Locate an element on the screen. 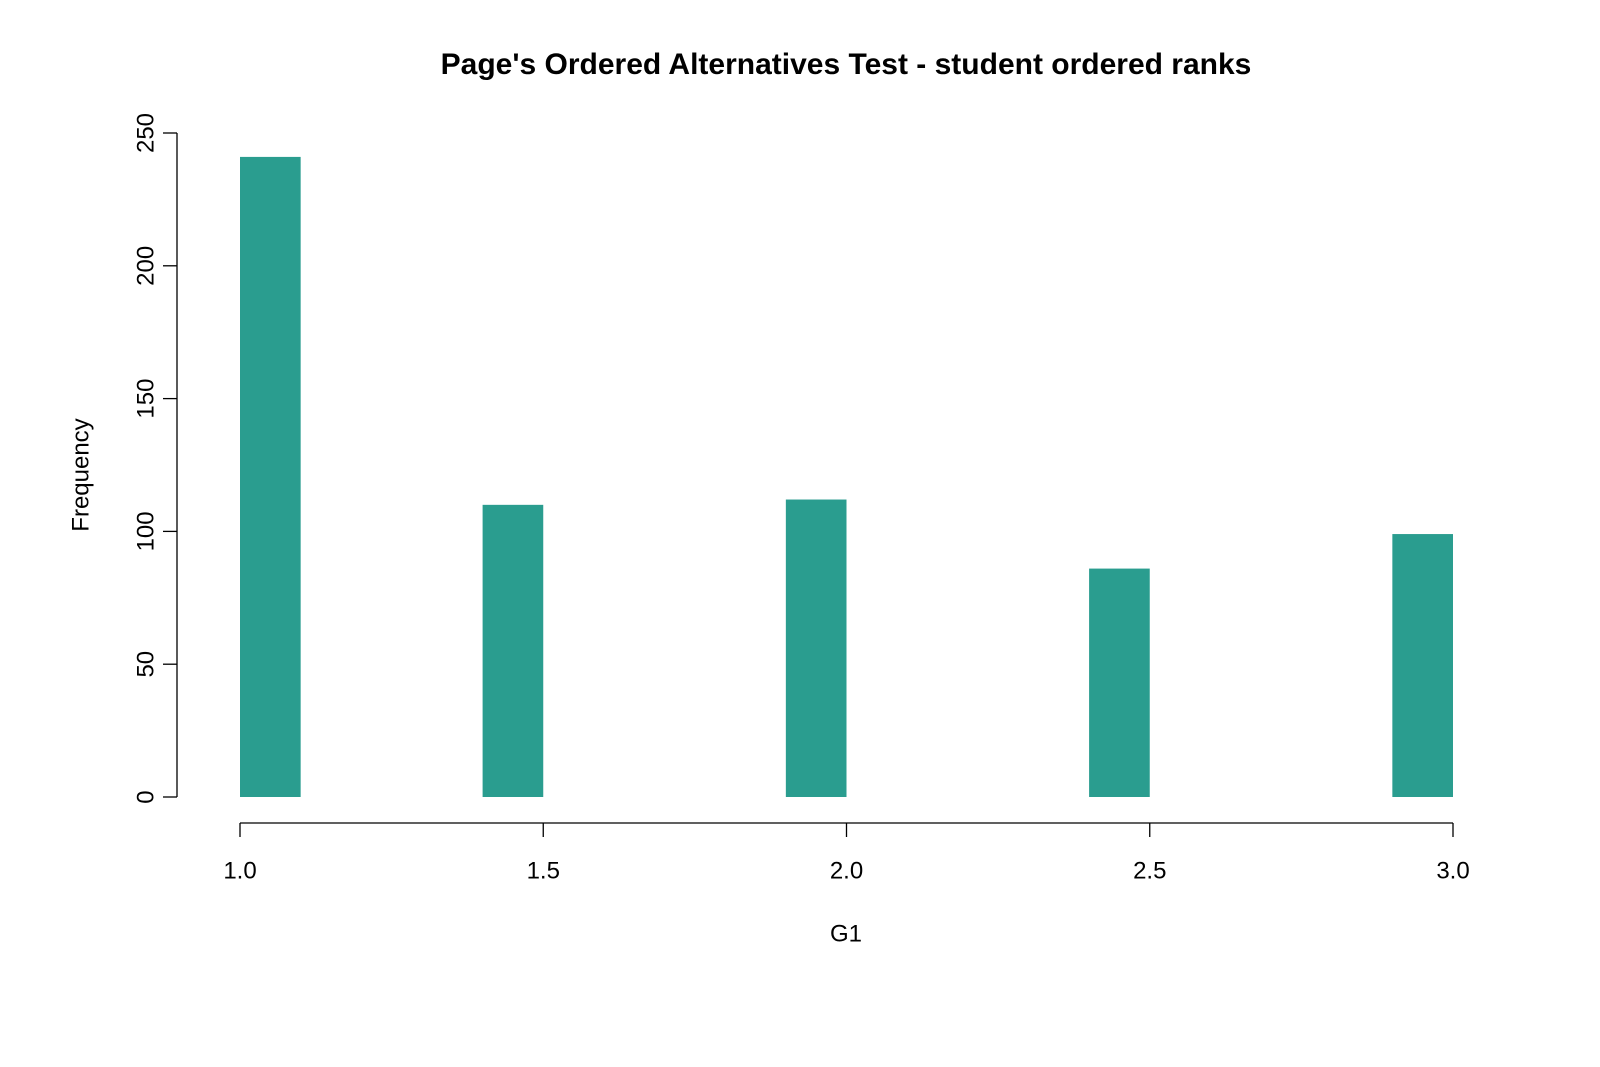 The image size is (1600, 1067). y-axis-label: Frequency is located at coordinates (80, 474).